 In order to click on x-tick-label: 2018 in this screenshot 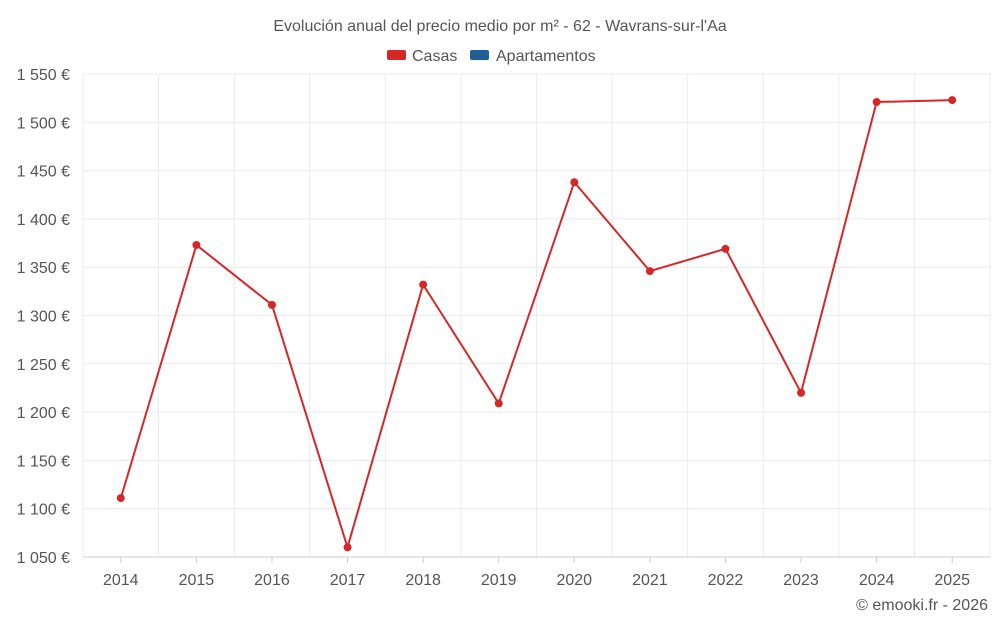, I will do `click(423, 580)`.